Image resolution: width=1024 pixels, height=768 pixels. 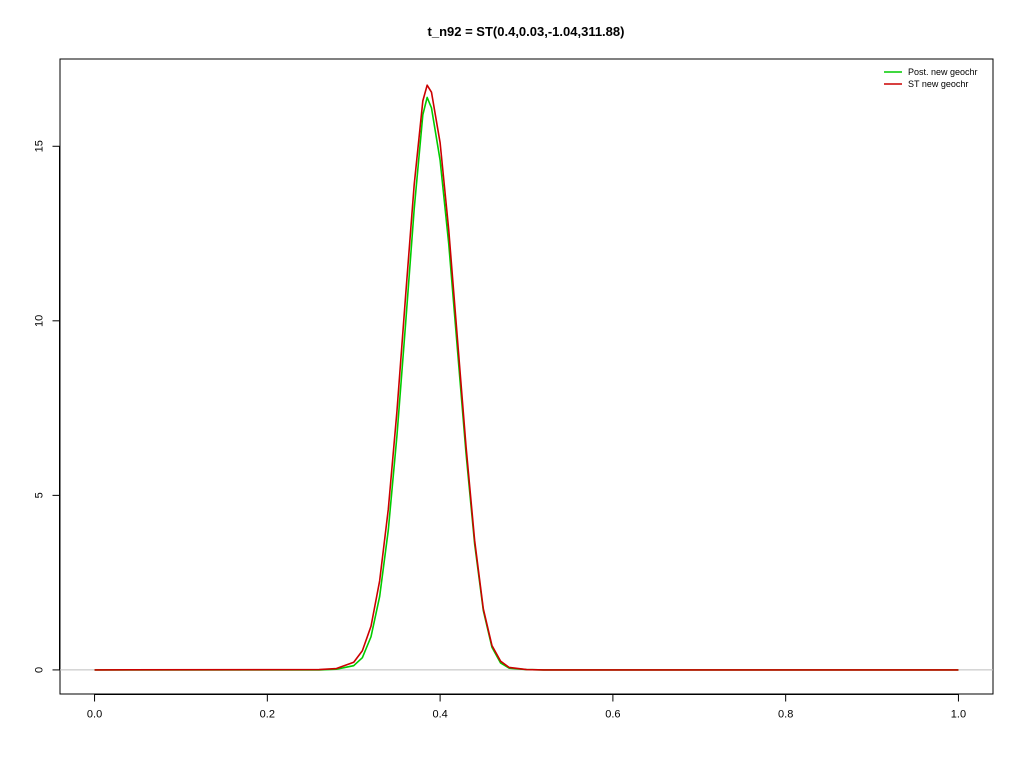 I want to click on legend: Post. new geochr ST new geochr, so click(x=931, y=78).